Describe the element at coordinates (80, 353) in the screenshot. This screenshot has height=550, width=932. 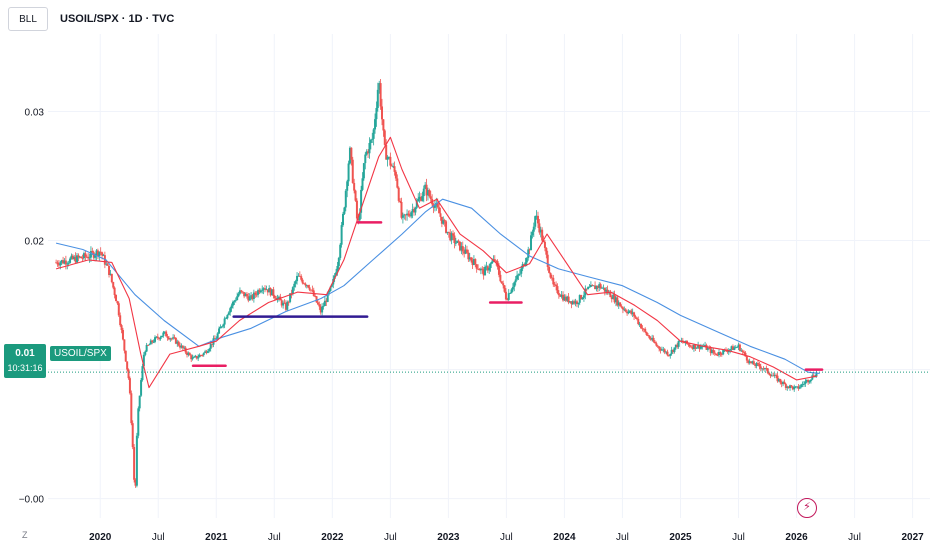
I see `series-tag: USOIL/SPX` at that location.